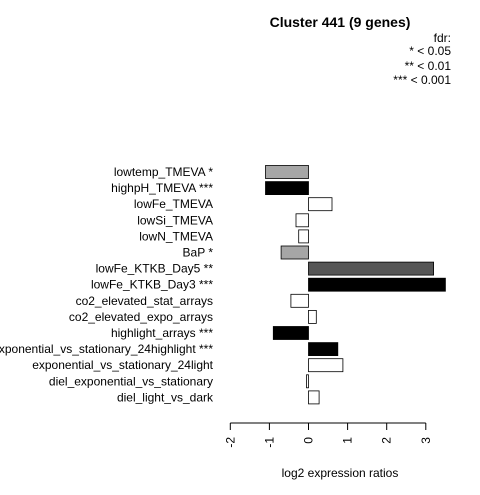 The height and width of the screenshot is (495, 480). What do you see at coordinates (144, 301) in the screenshot?
I see `category-label-9: co2_elevated_stat_arrays` at bounding box center [144, 301].